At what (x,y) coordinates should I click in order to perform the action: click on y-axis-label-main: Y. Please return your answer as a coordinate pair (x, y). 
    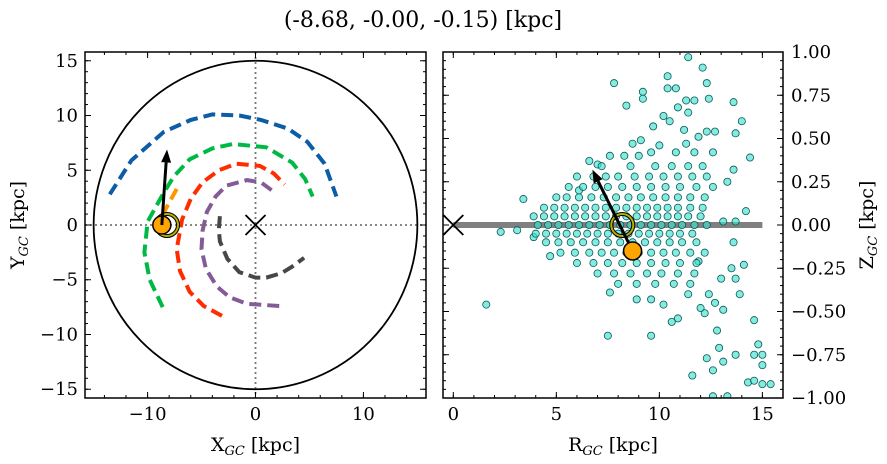
    Looking at the image, I should click on (18, 263).